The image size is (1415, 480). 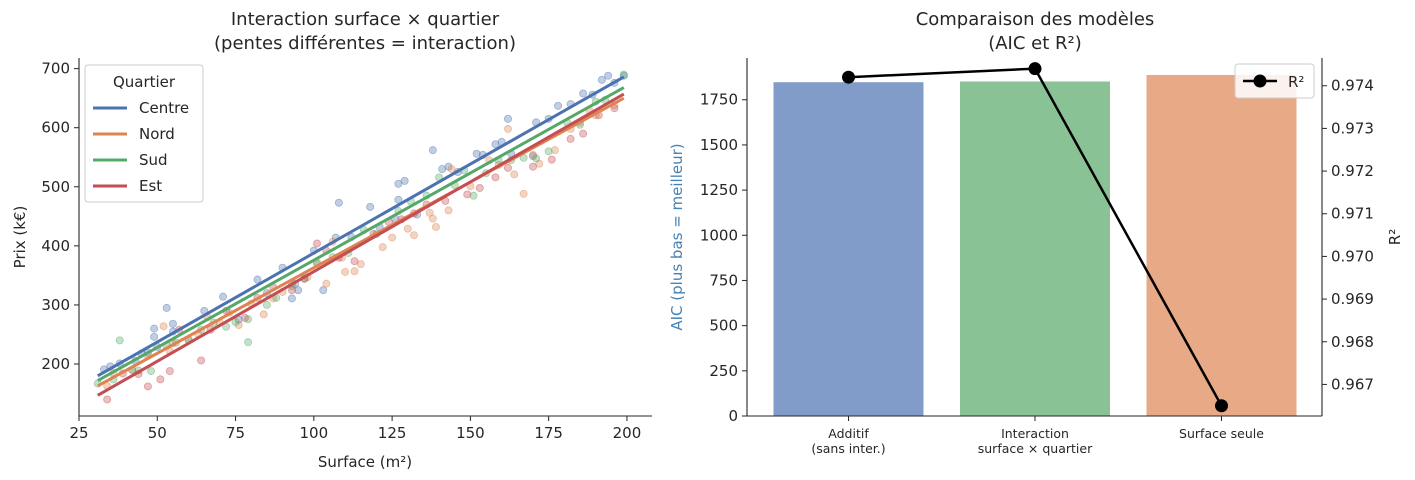 I want to click on r2-y-tick-label: 0.973, so click(x=1352, y=128).